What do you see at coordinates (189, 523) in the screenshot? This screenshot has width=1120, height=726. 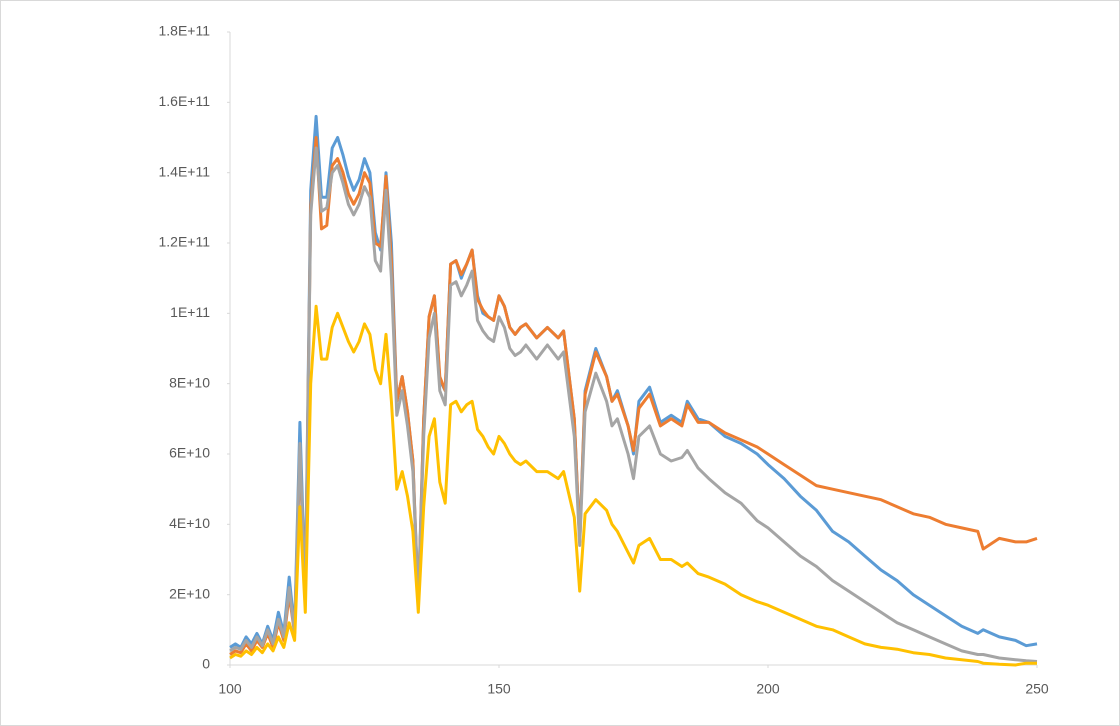 I see `y-tick-label: 4E+10` at bounding box center [189, 523].